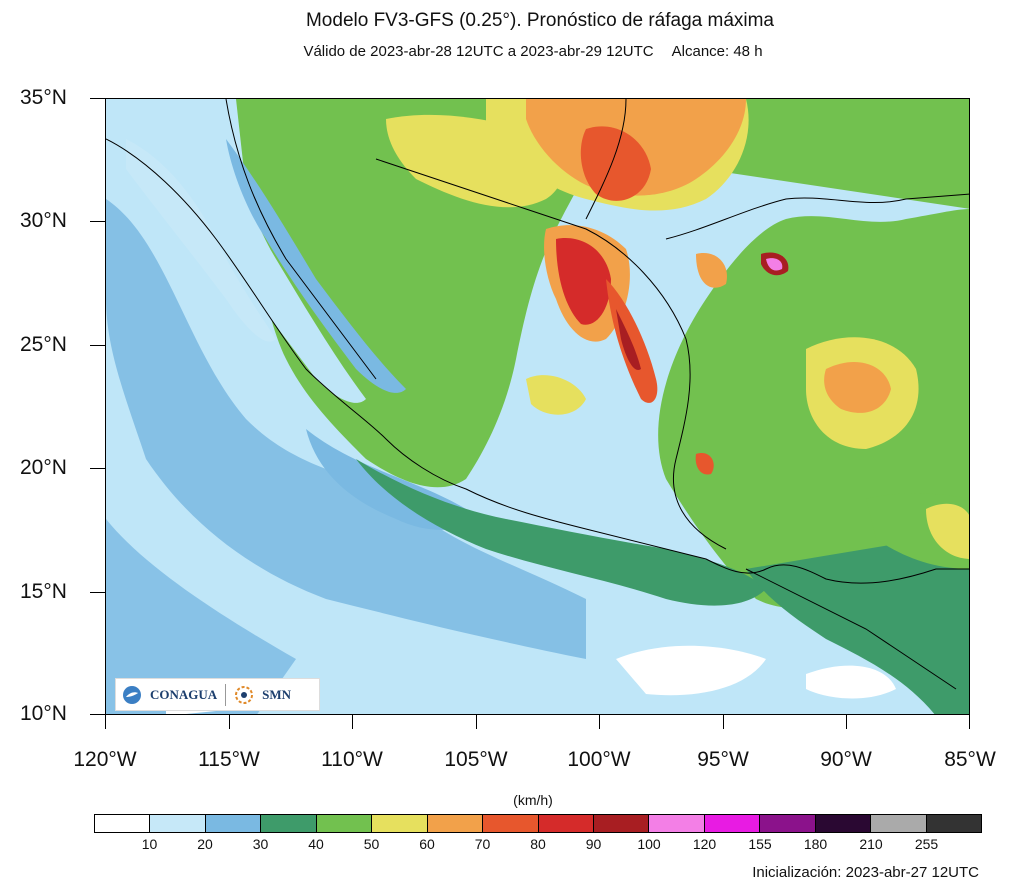 Image resolution: width=1021 pixels, height=884 pixels. What do you see at coordinates (593, 844) in the screenshot?
I see `colorbar-label: 90` at bounding box center [593, 844].